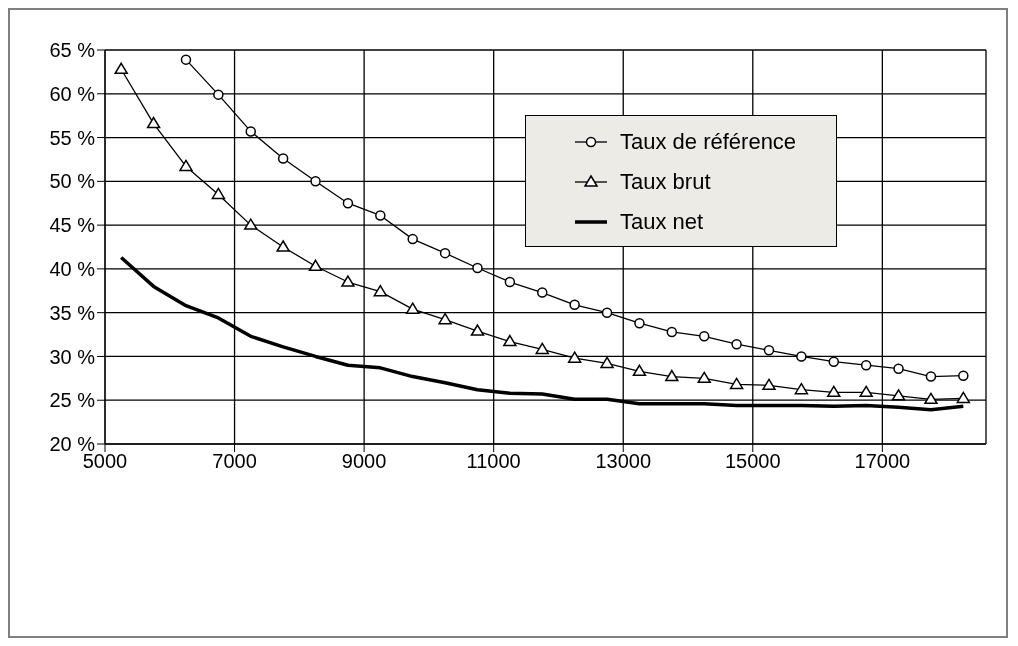 The width and height of the screenshot is (1018, 646). What do you see at coordinates (364, 461) in the screenshot?
I see `x-tick-label: 9000` at bounding box center [364, 461].